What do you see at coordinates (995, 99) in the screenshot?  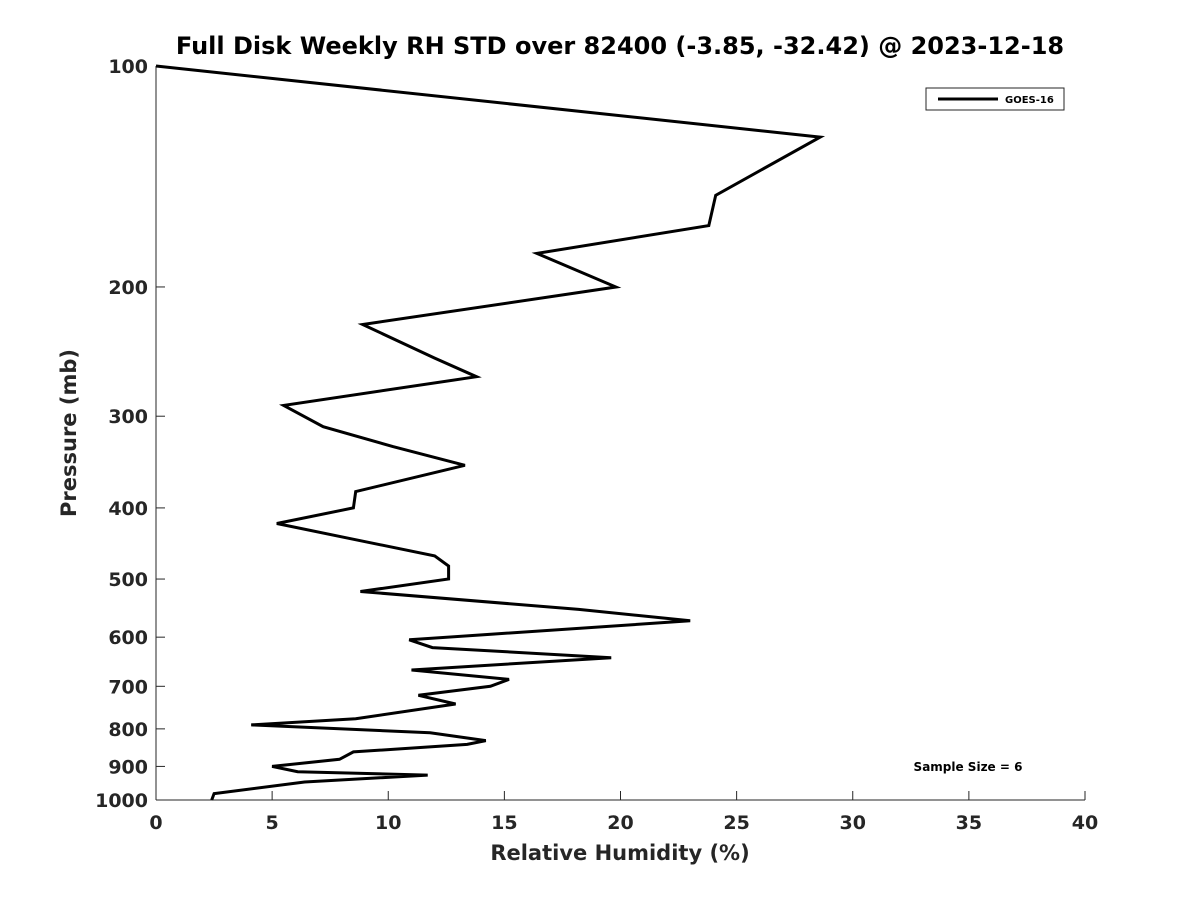 I see `legend: GOES-16` at bounding box center [995, 99].